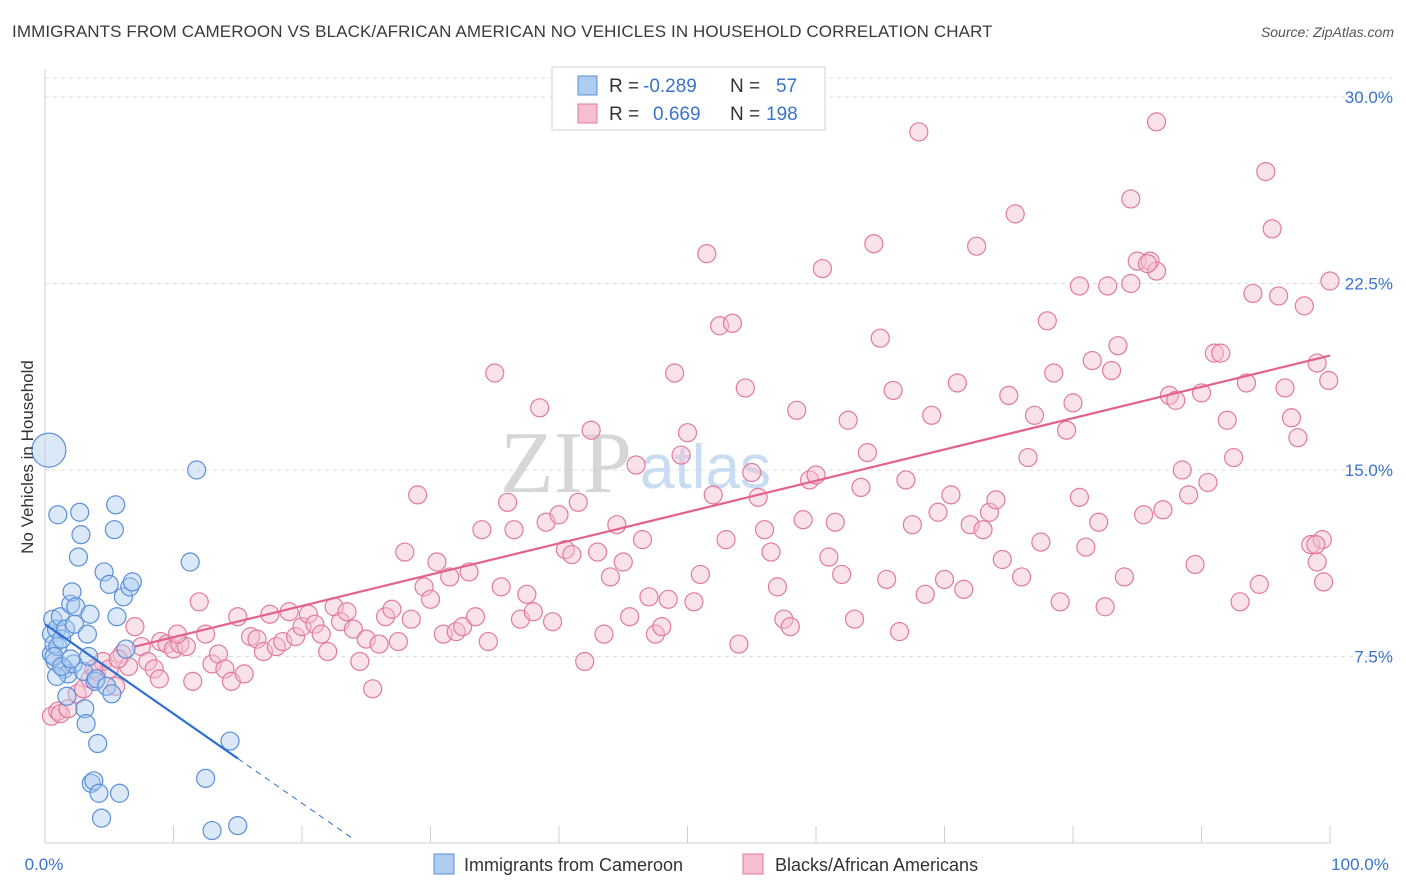 Image resolution: width=1406 pixels, height=892 pixels. What do you see at coordinates (573, 865) in the screenshot?
I see `legend-label-cameroon: Immigrants from Cameroon` at bounding box center [573, 865].